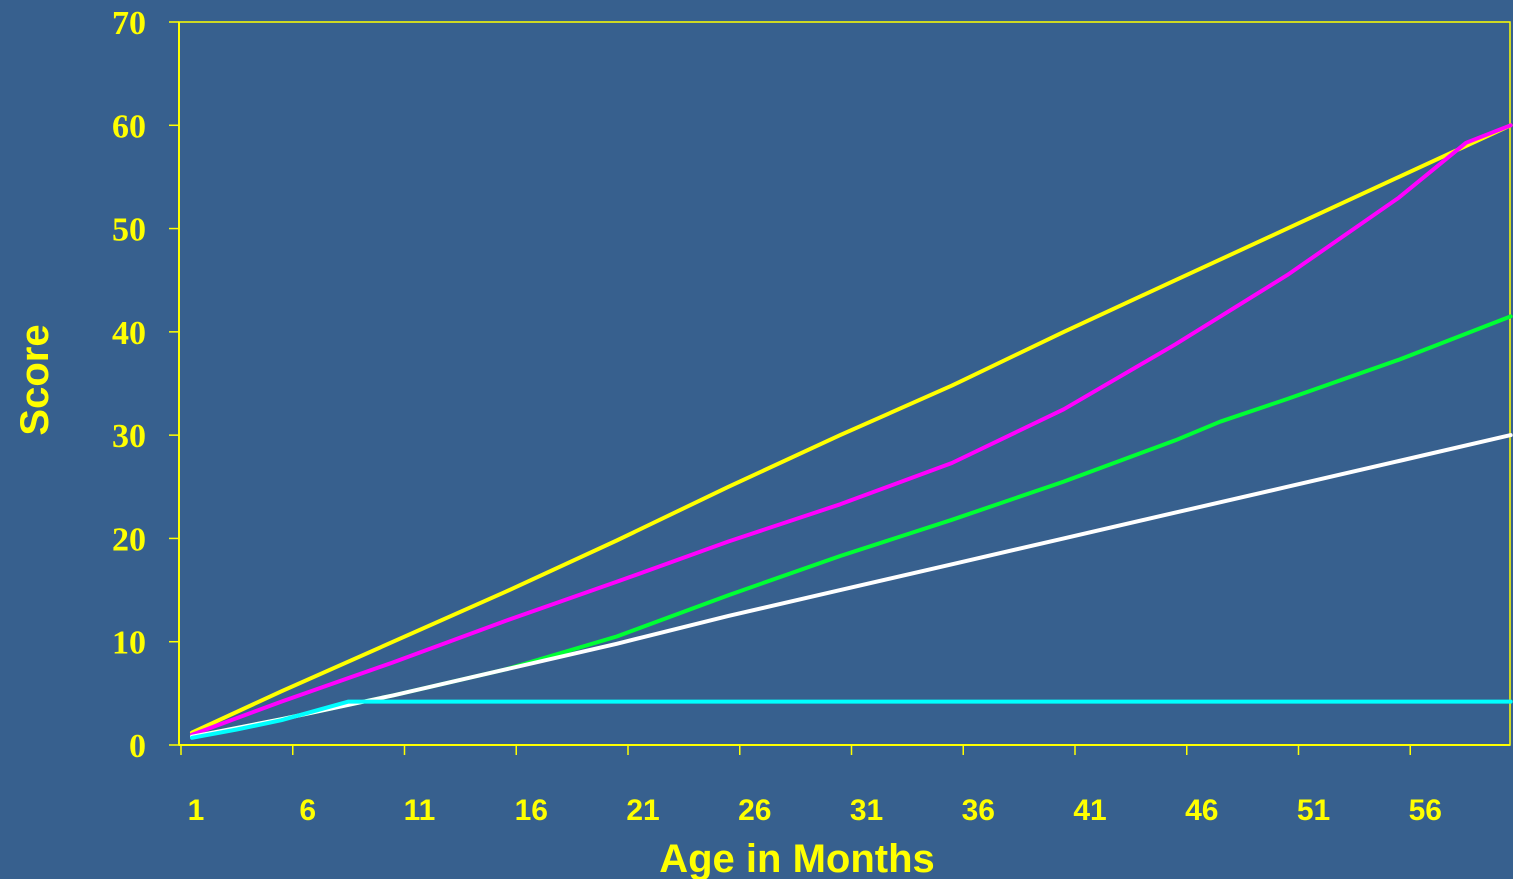 The height and width of the screenshot is (879, 1513). Describe the element at coordinates (307, 810) in the screenshot. I see `x-tick-label: 6` at that location.